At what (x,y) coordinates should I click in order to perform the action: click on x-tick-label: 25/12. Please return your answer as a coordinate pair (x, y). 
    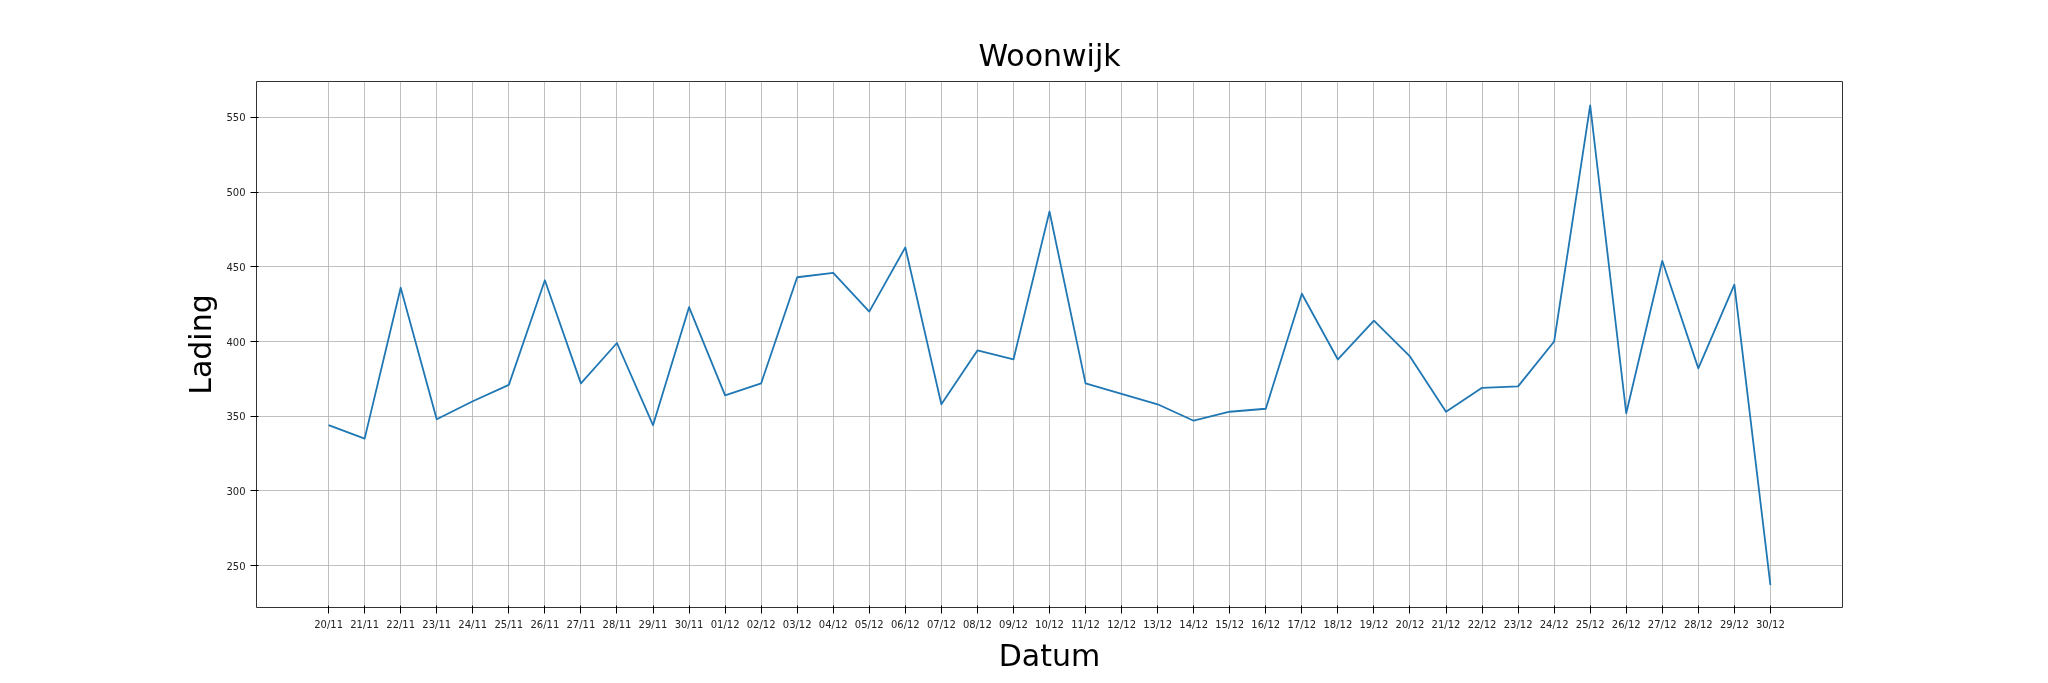
    Looking at the image, I should click on (1590, 624).